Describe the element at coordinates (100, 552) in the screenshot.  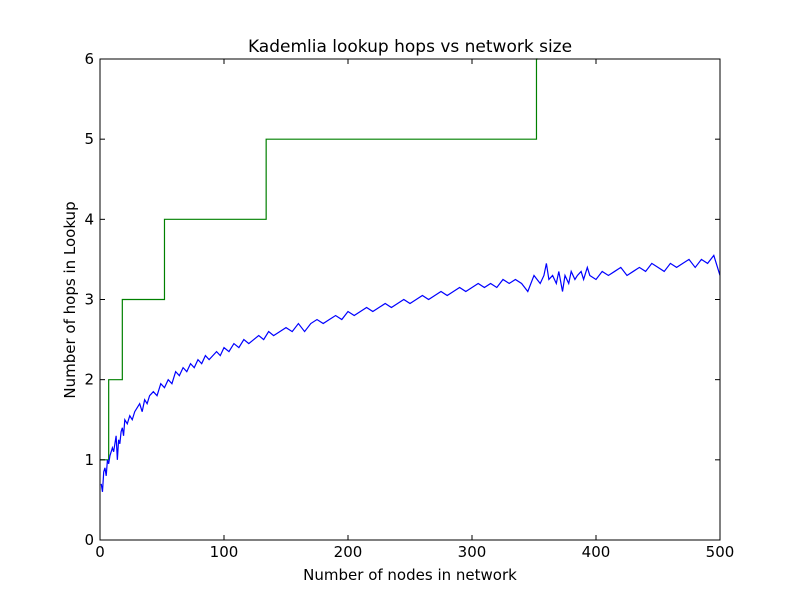
I see `x-tick-label: 0` at that location.